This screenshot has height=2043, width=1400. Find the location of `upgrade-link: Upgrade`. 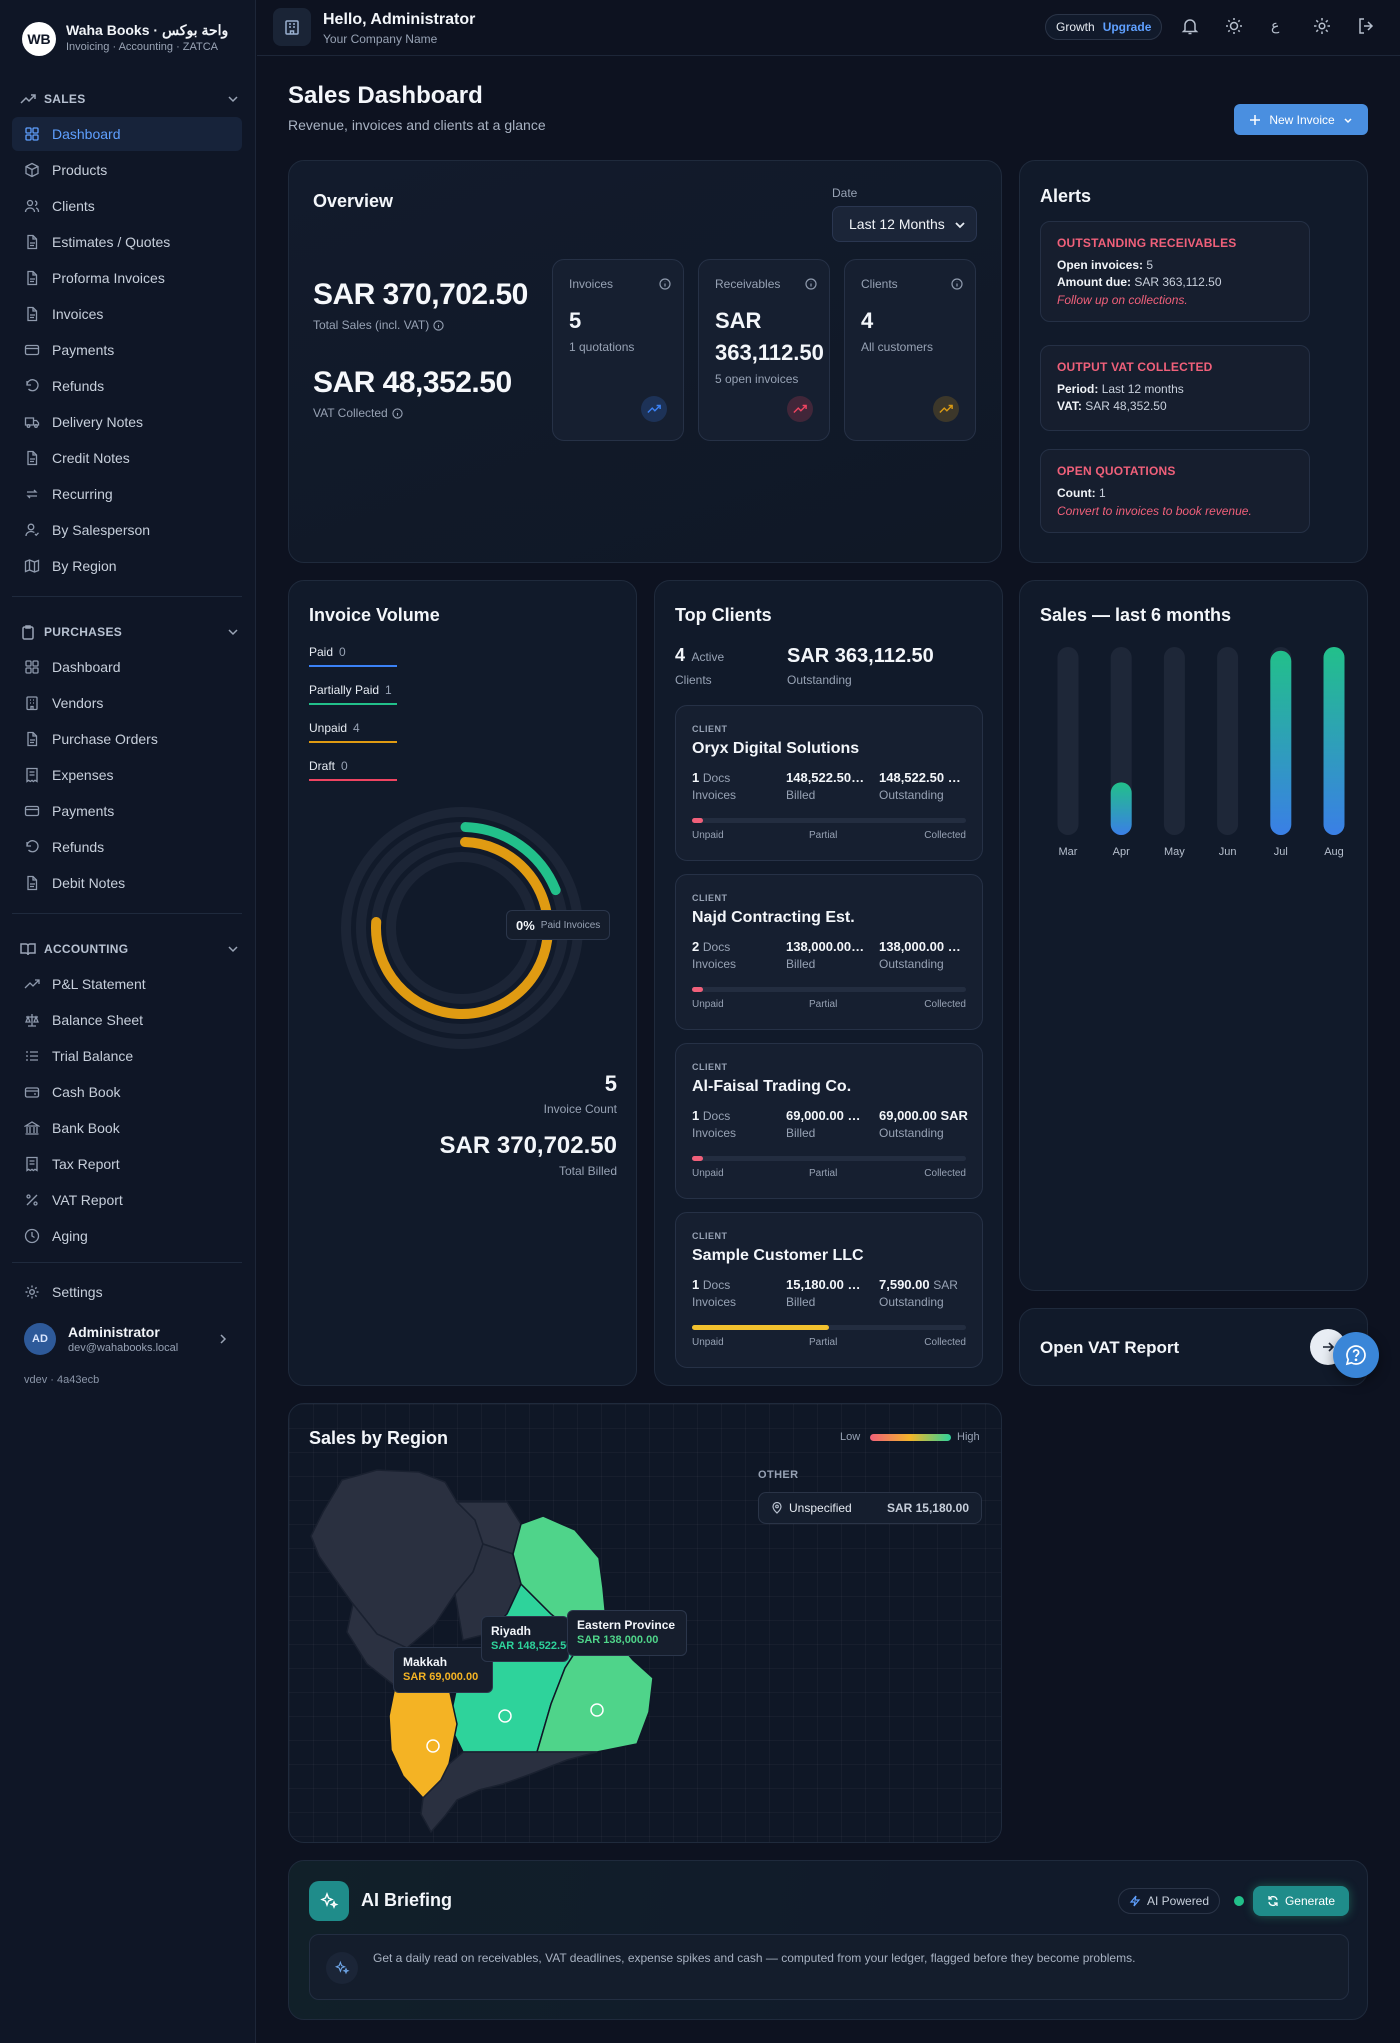

upgrade-link: Upgrade is located at coordinates (1127, 27).